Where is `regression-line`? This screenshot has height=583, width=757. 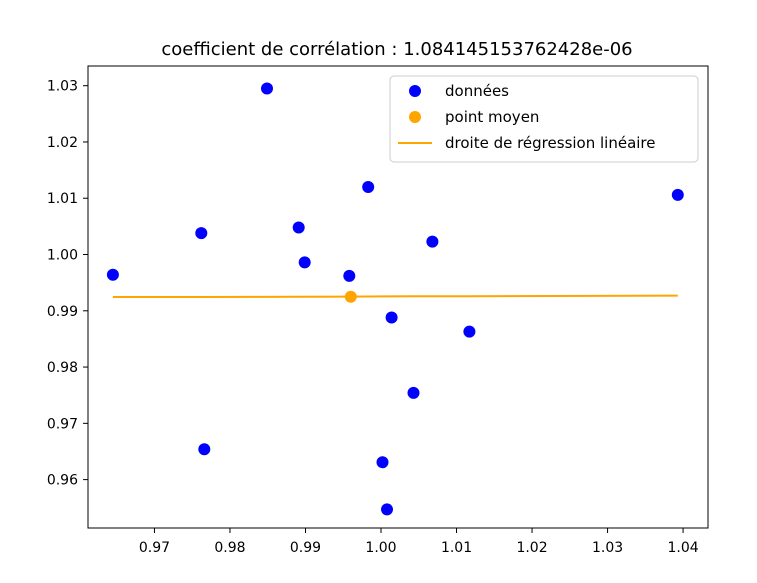
regression-line is located at coordinates (395, 296).